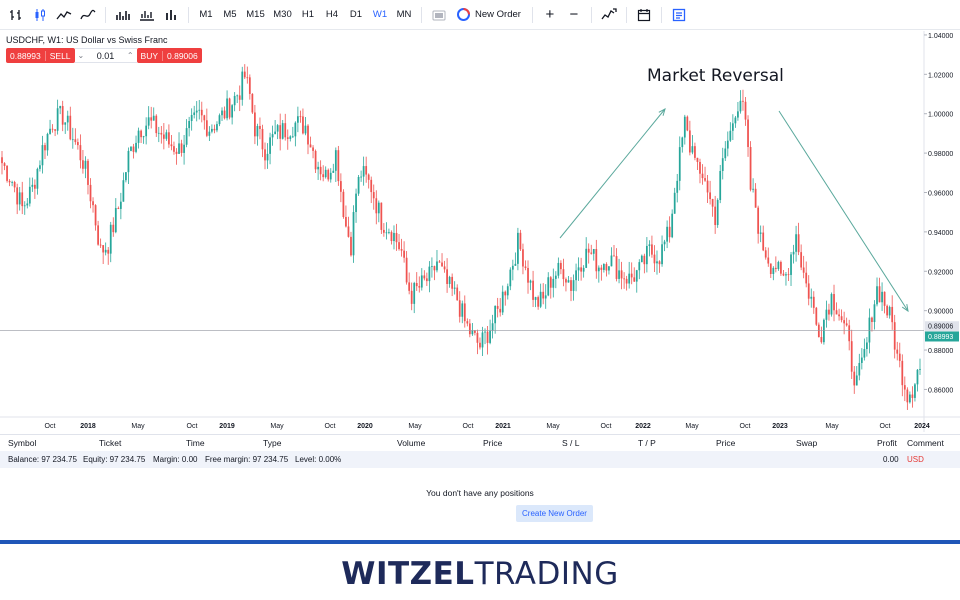  I want to click on one-click-trading: 0.88993 SELL ⌄ 0.01 ⌃ BUY 0.89006, so click(104, 55).